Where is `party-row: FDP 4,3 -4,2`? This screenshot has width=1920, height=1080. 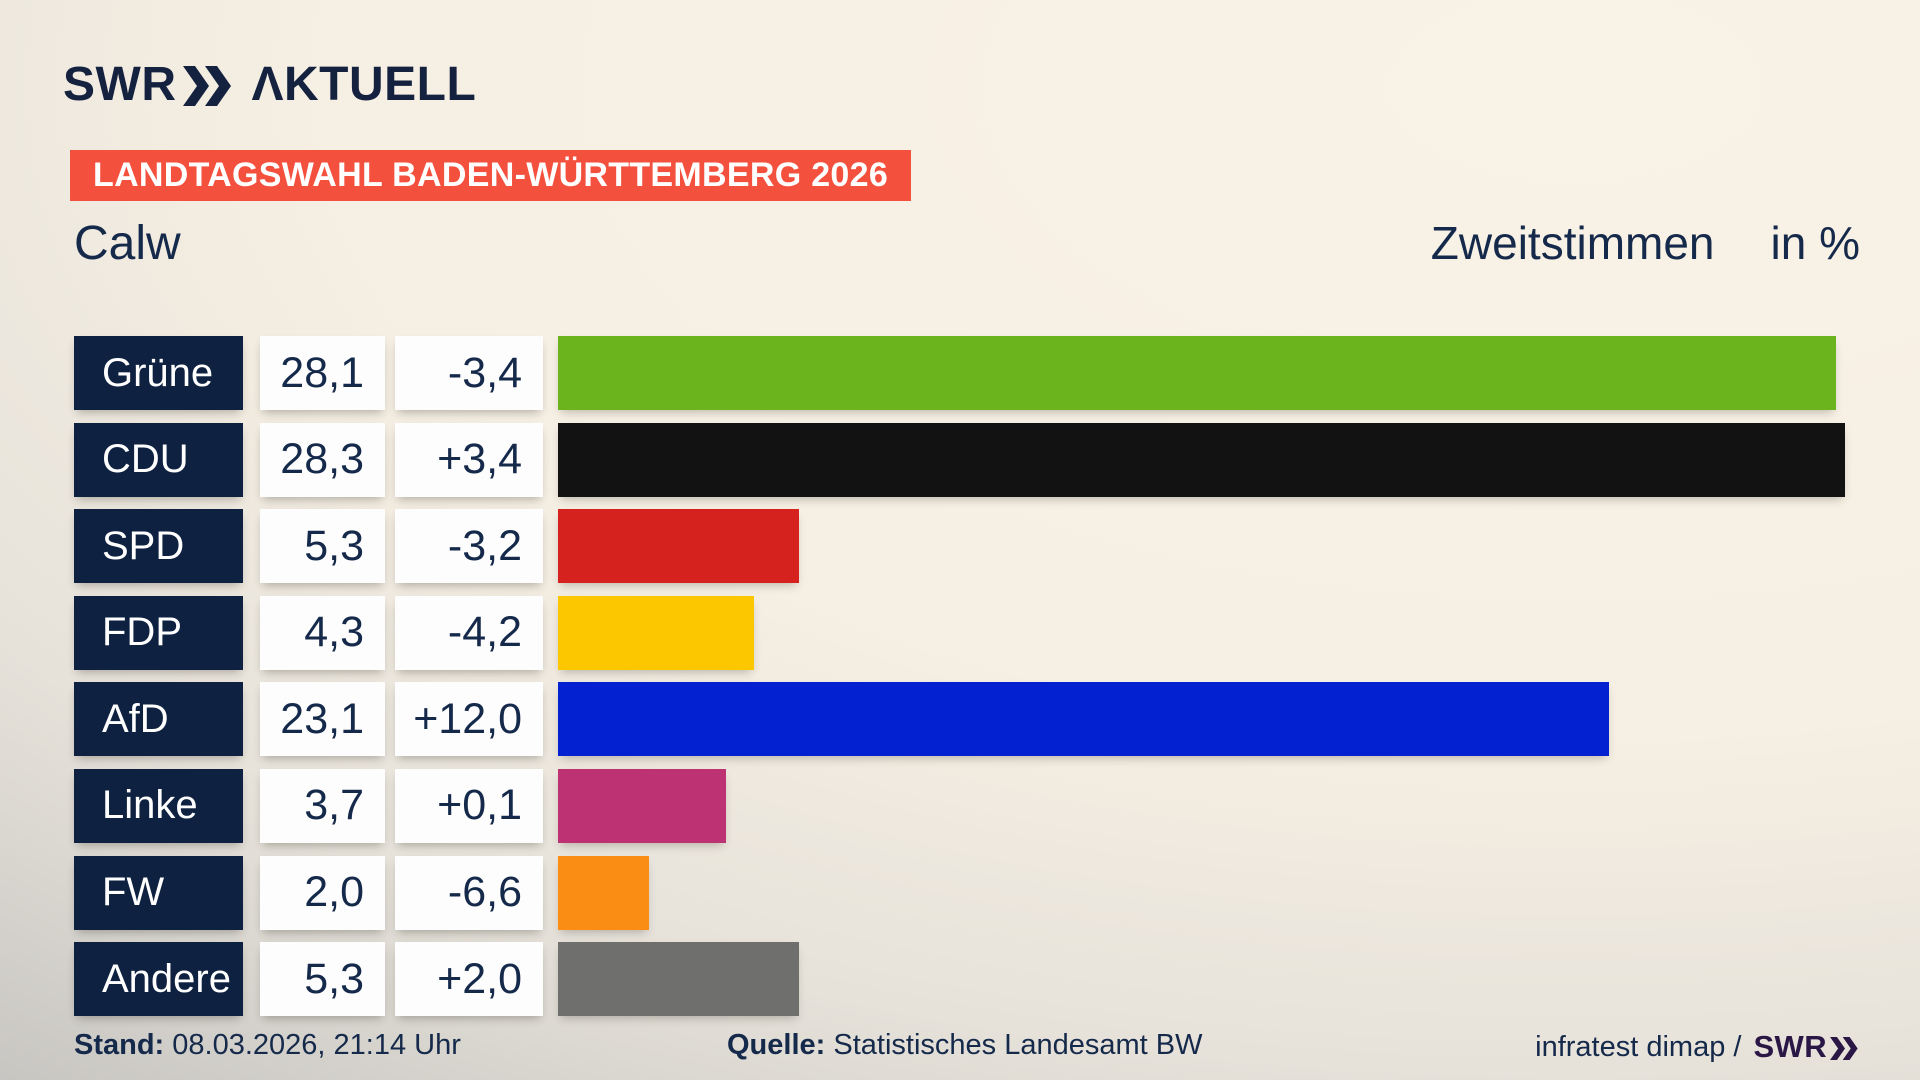 party-row: FDP 4,3 -4,2 is located at coordinates (967, 632).